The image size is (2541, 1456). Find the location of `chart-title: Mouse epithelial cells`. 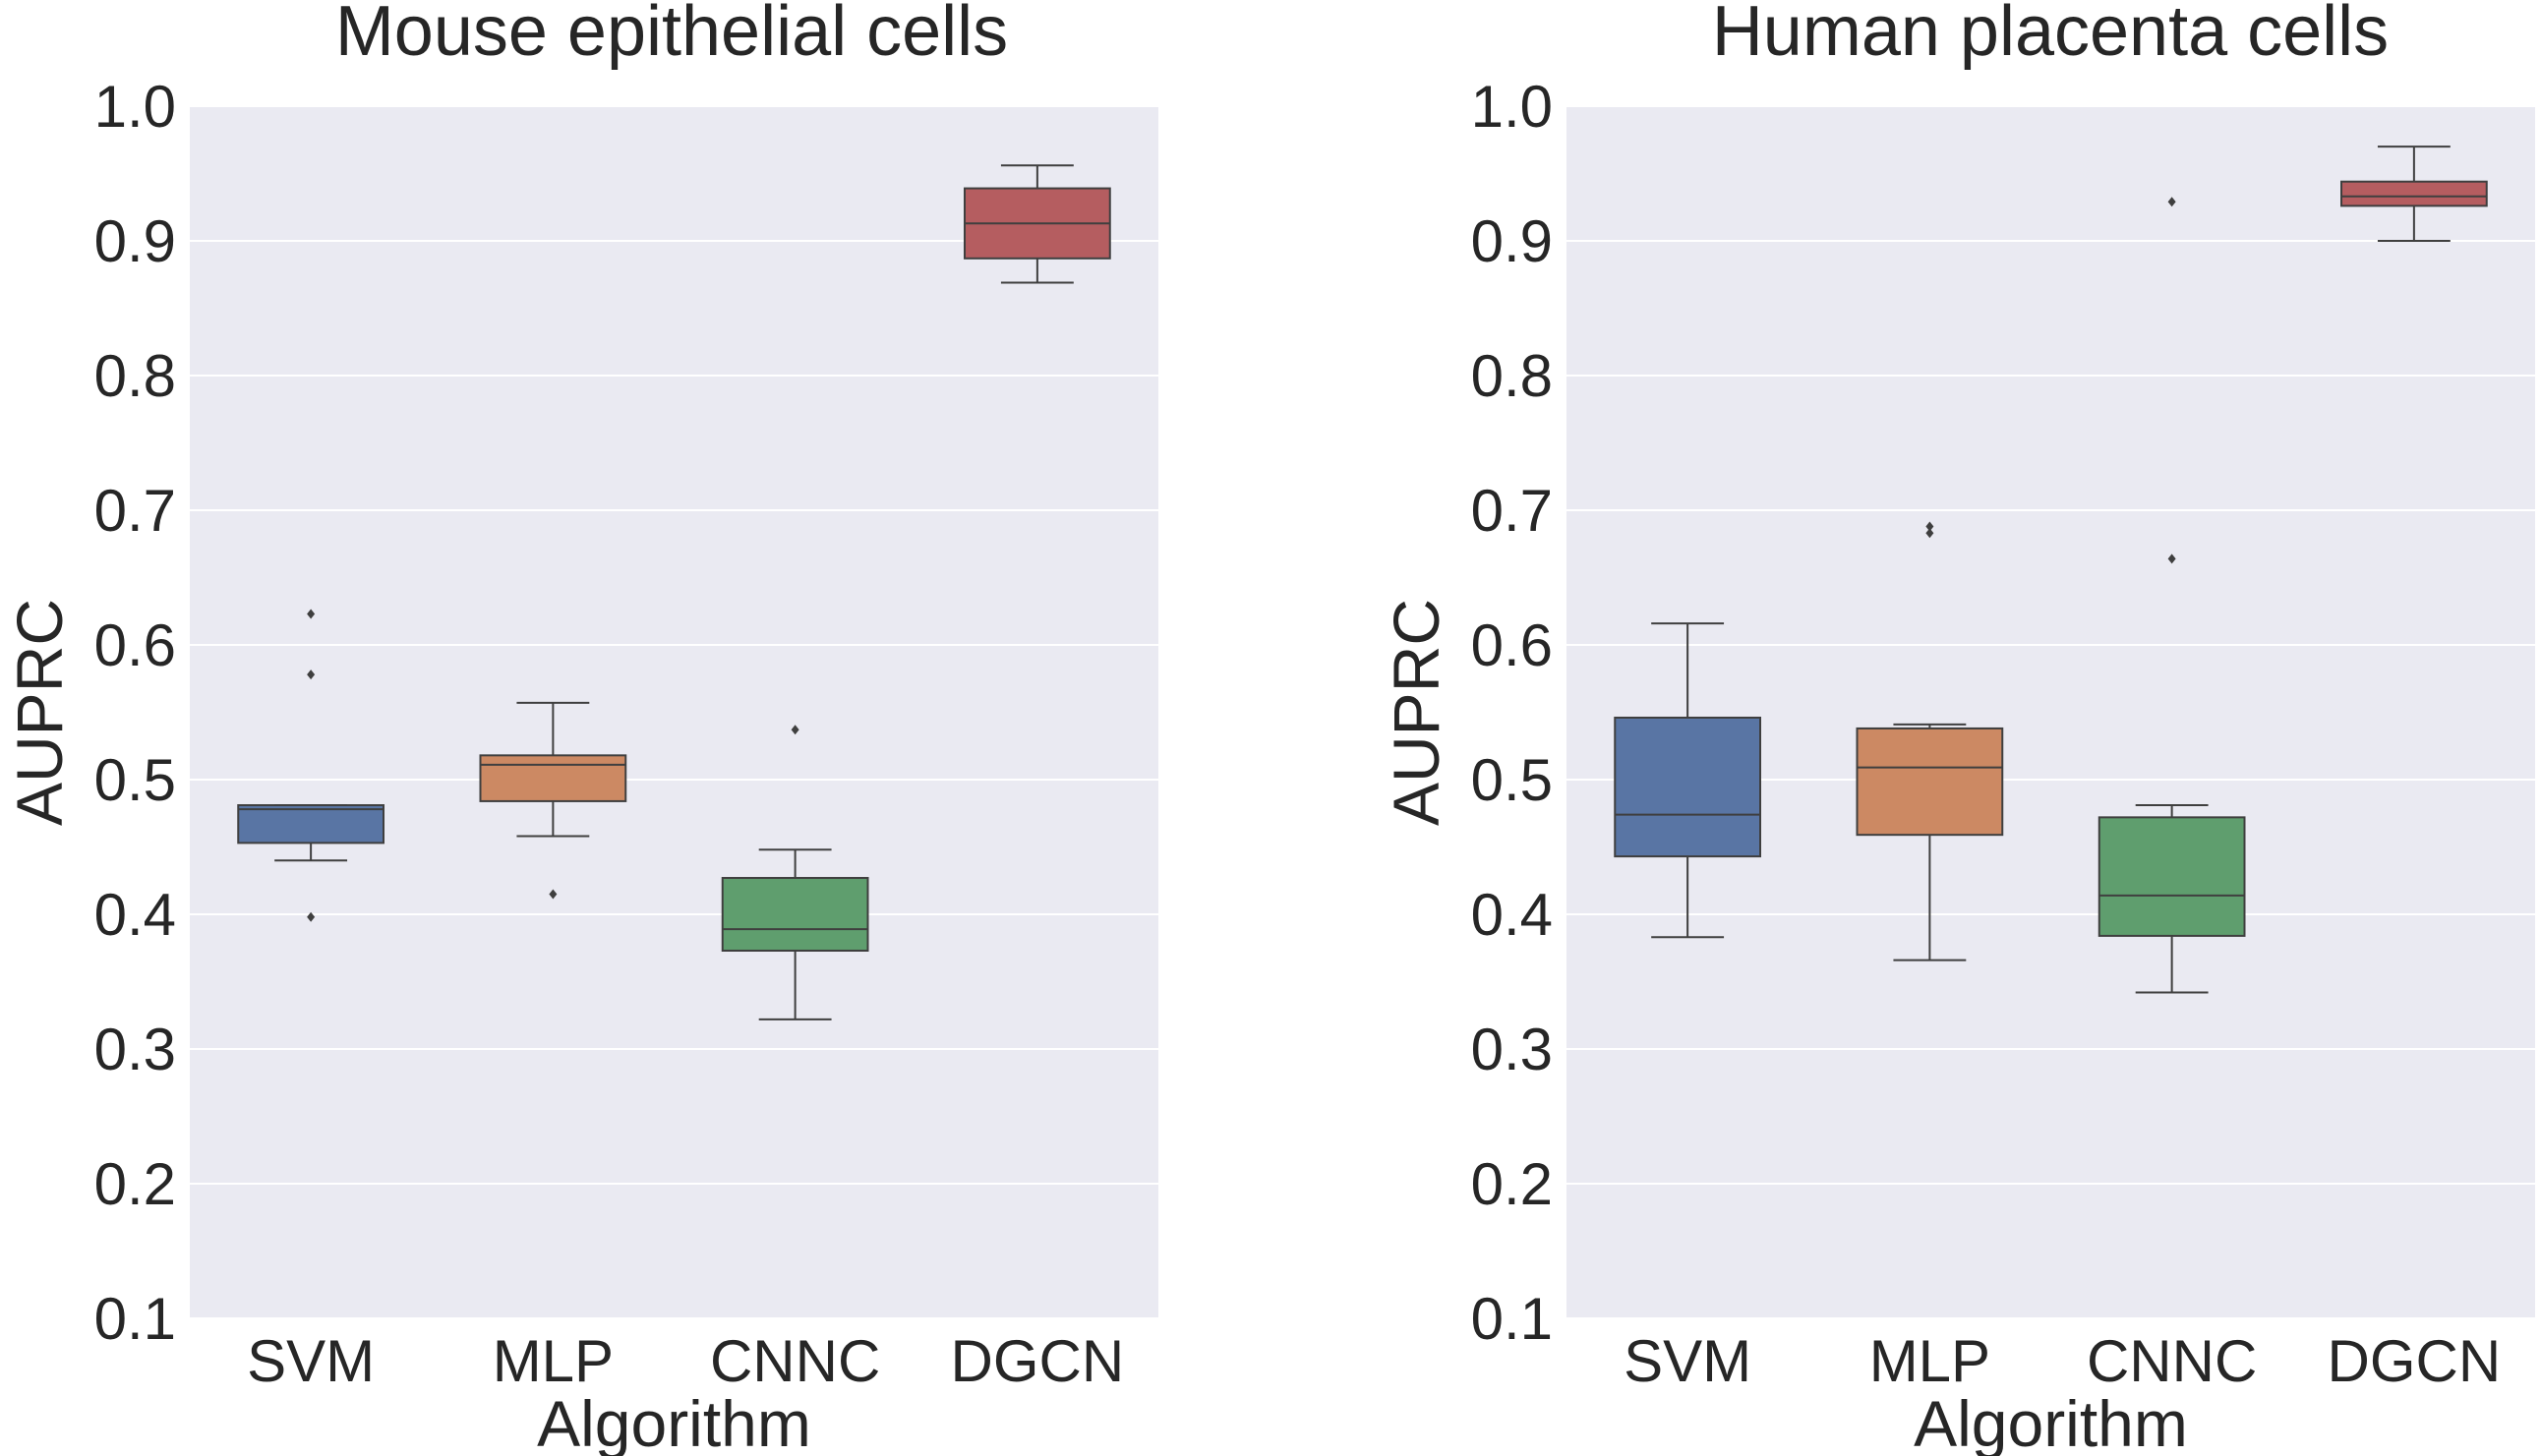

chart-title: Mouse epithelial cells is located at coordinates (671, 35).